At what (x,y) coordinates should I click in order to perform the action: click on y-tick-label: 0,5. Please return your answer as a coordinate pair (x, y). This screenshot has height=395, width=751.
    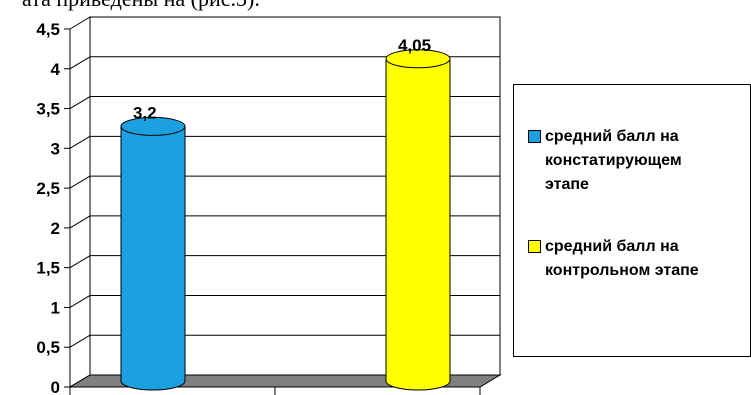
    Looking at the image, I should click on (48, 347).